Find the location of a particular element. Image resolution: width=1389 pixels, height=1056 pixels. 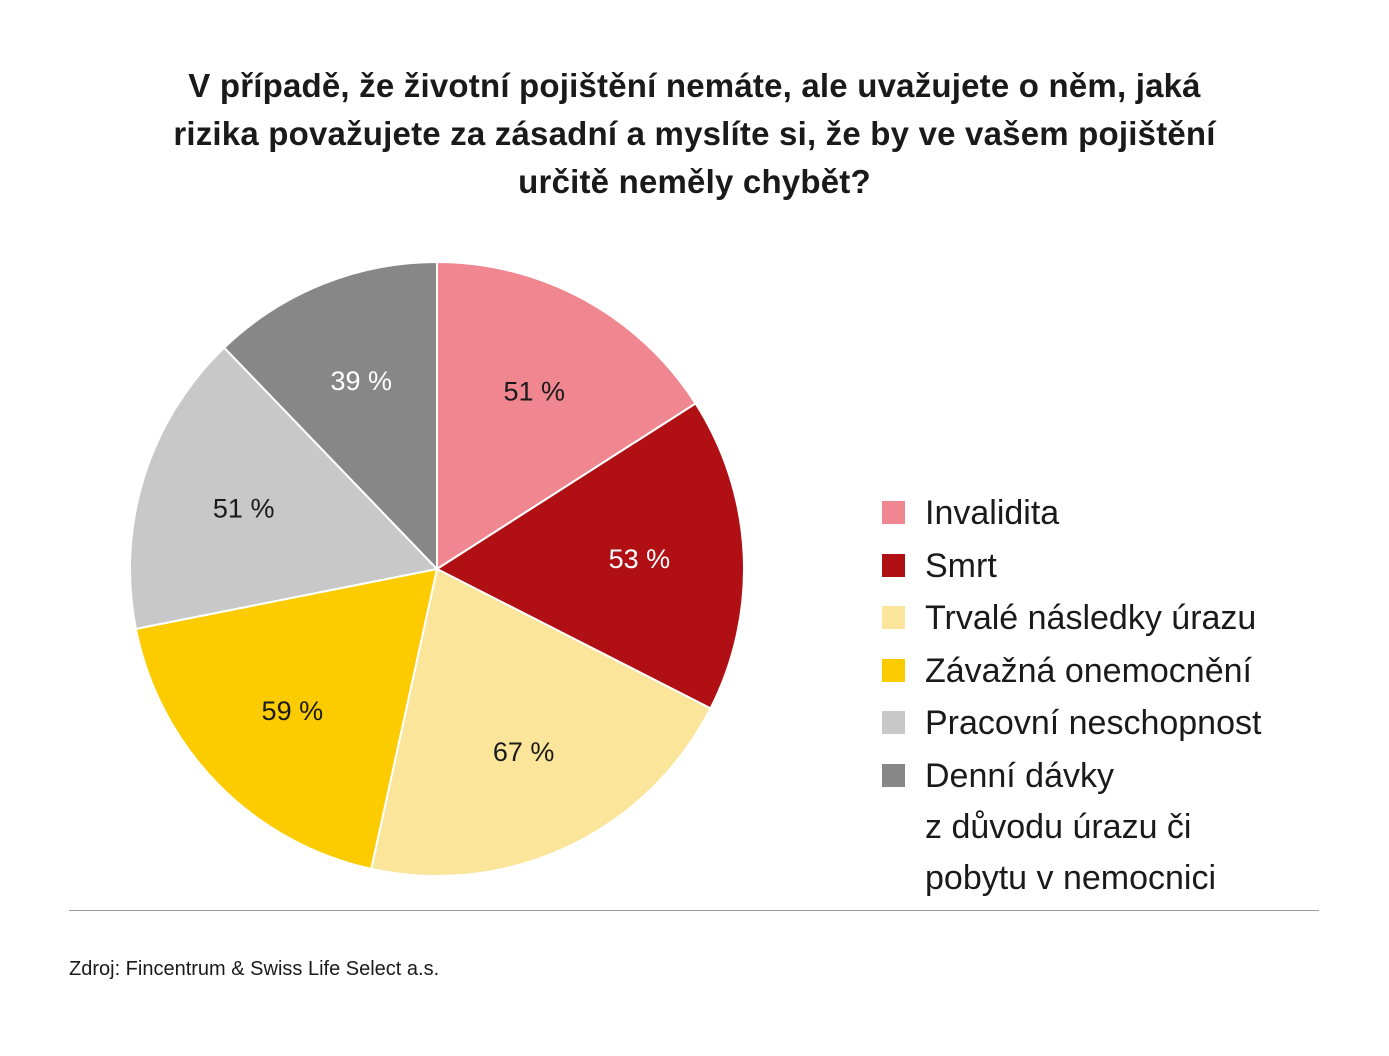

legend-label: Smrt is located at coordinates (961, 565).